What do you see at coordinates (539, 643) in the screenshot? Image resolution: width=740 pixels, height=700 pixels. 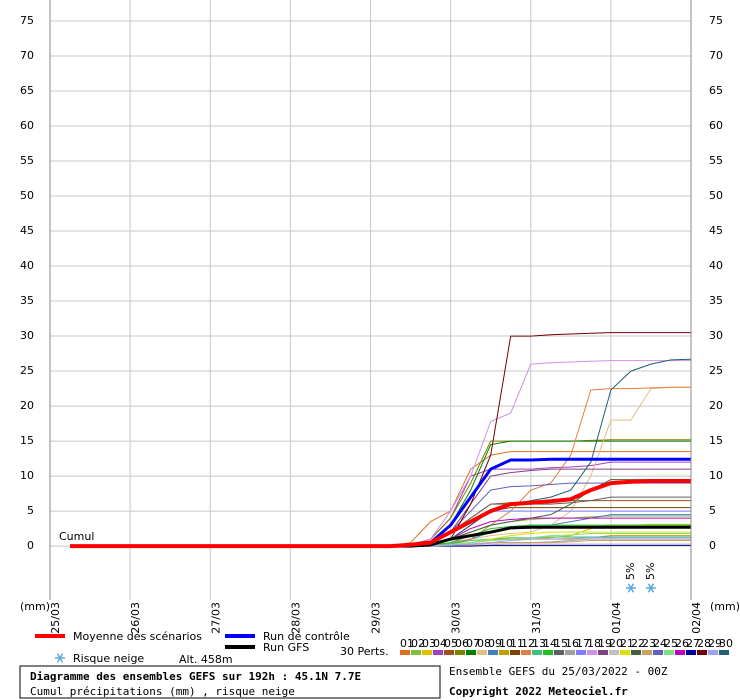 I see `legend-label: 13` at bounding box center [539, 643].